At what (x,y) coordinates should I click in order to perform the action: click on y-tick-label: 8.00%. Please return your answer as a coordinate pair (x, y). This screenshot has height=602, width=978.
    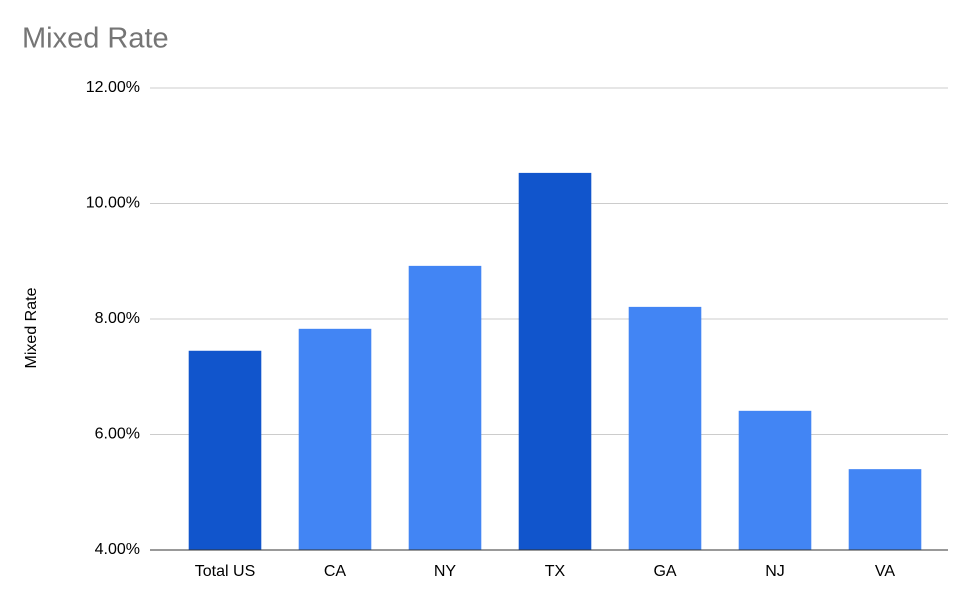
    Looking at the image, I should click on (117, 318).